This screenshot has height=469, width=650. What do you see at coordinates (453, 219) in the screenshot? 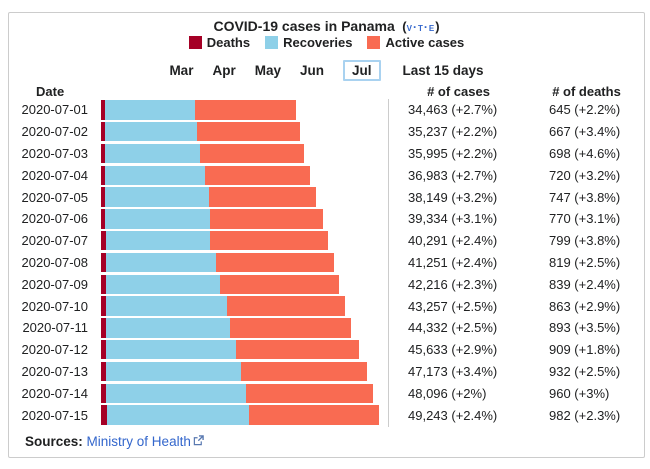
I see `cases-value: 39,334 (+3.1%)` at bounding box center [453, 219].